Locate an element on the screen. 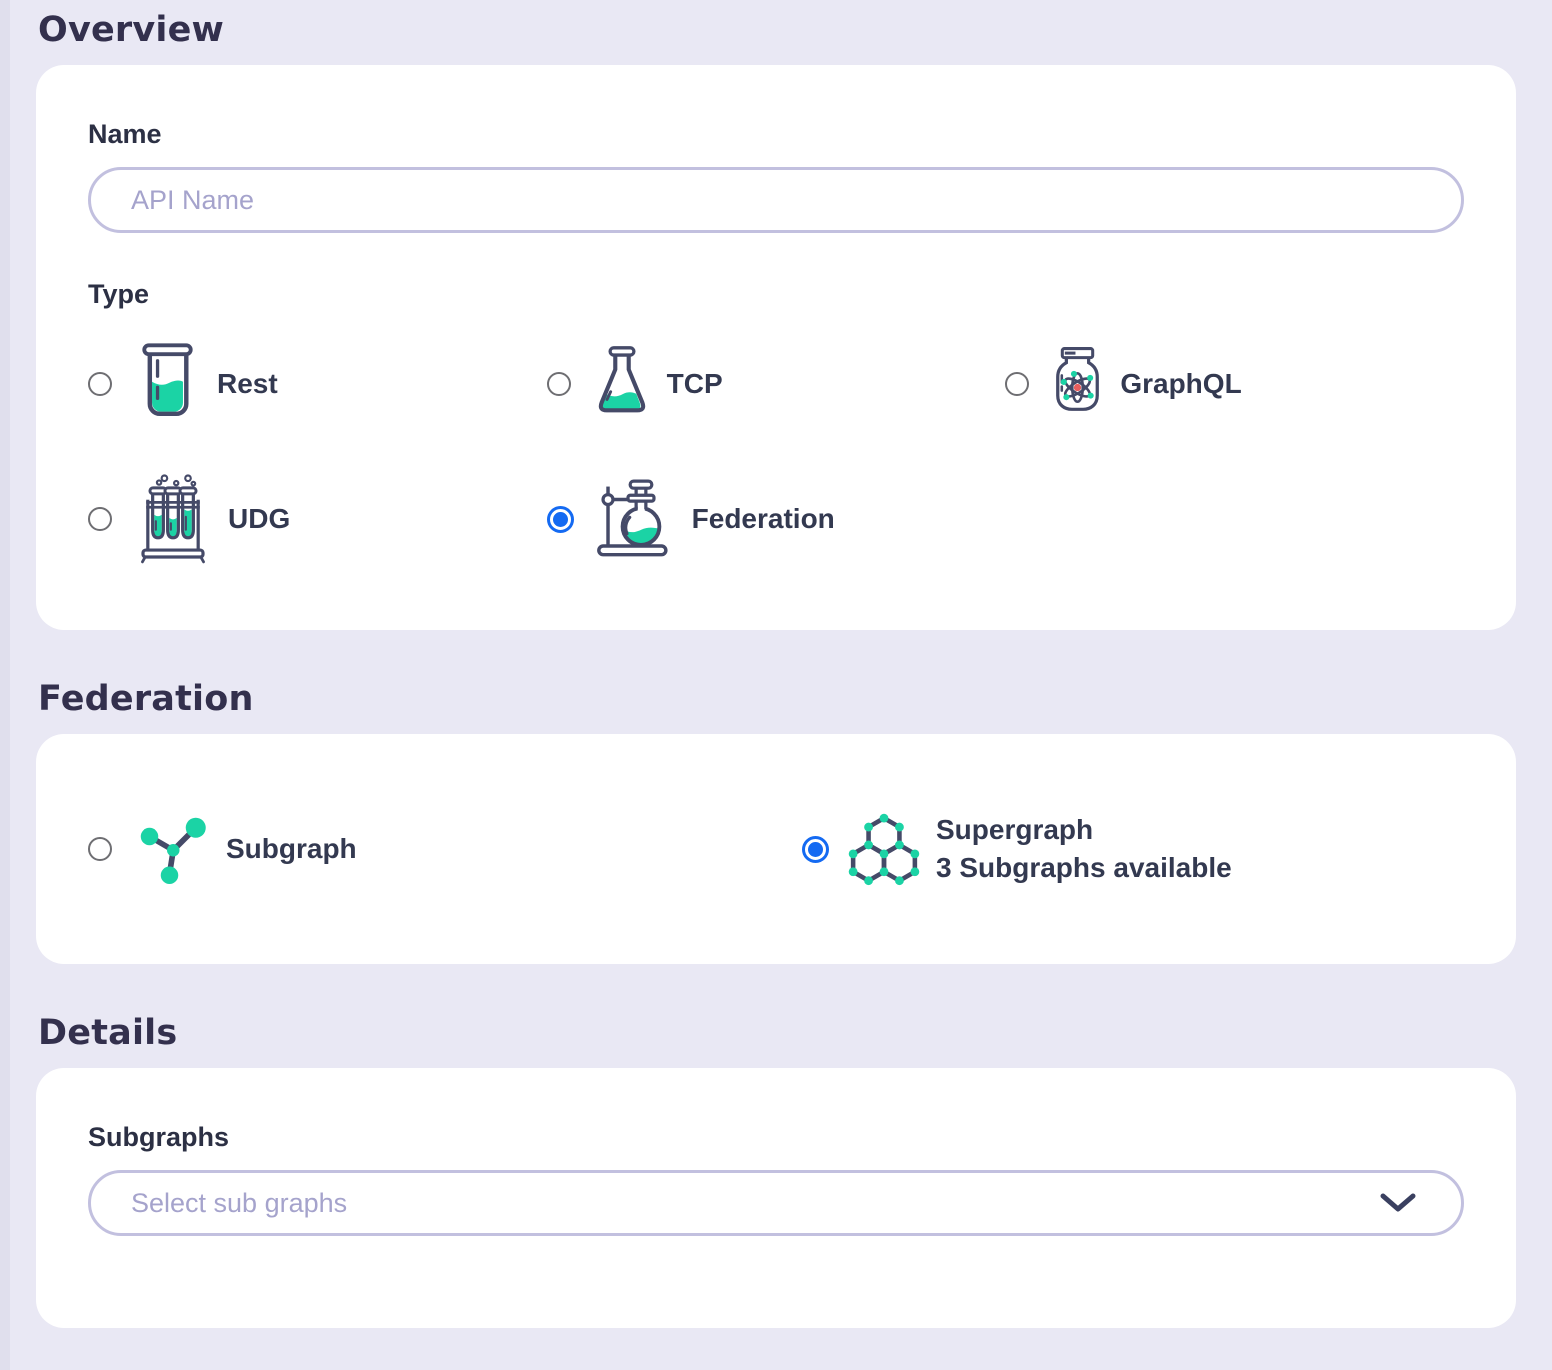 This screenshot has height=1370, width=1552. type-options-grid: Rest TCP is located at coordinates (776, 453).